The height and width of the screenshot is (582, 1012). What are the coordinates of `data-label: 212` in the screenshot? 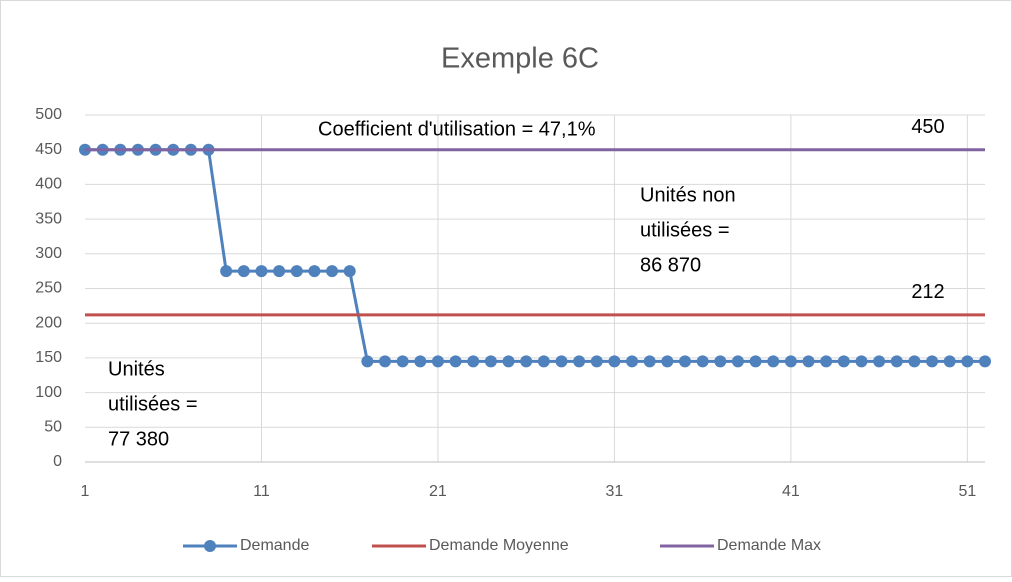 It's located at (927, 292).